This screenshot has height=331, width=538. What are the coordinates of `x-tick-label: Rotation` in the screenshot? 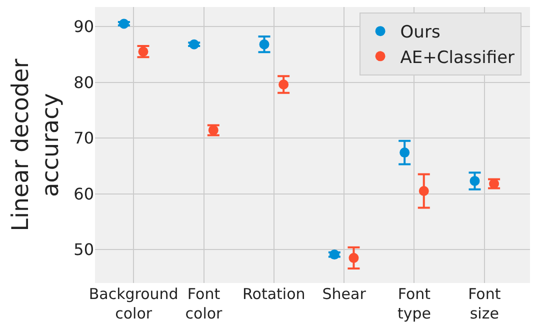 It's located at (274, 294).